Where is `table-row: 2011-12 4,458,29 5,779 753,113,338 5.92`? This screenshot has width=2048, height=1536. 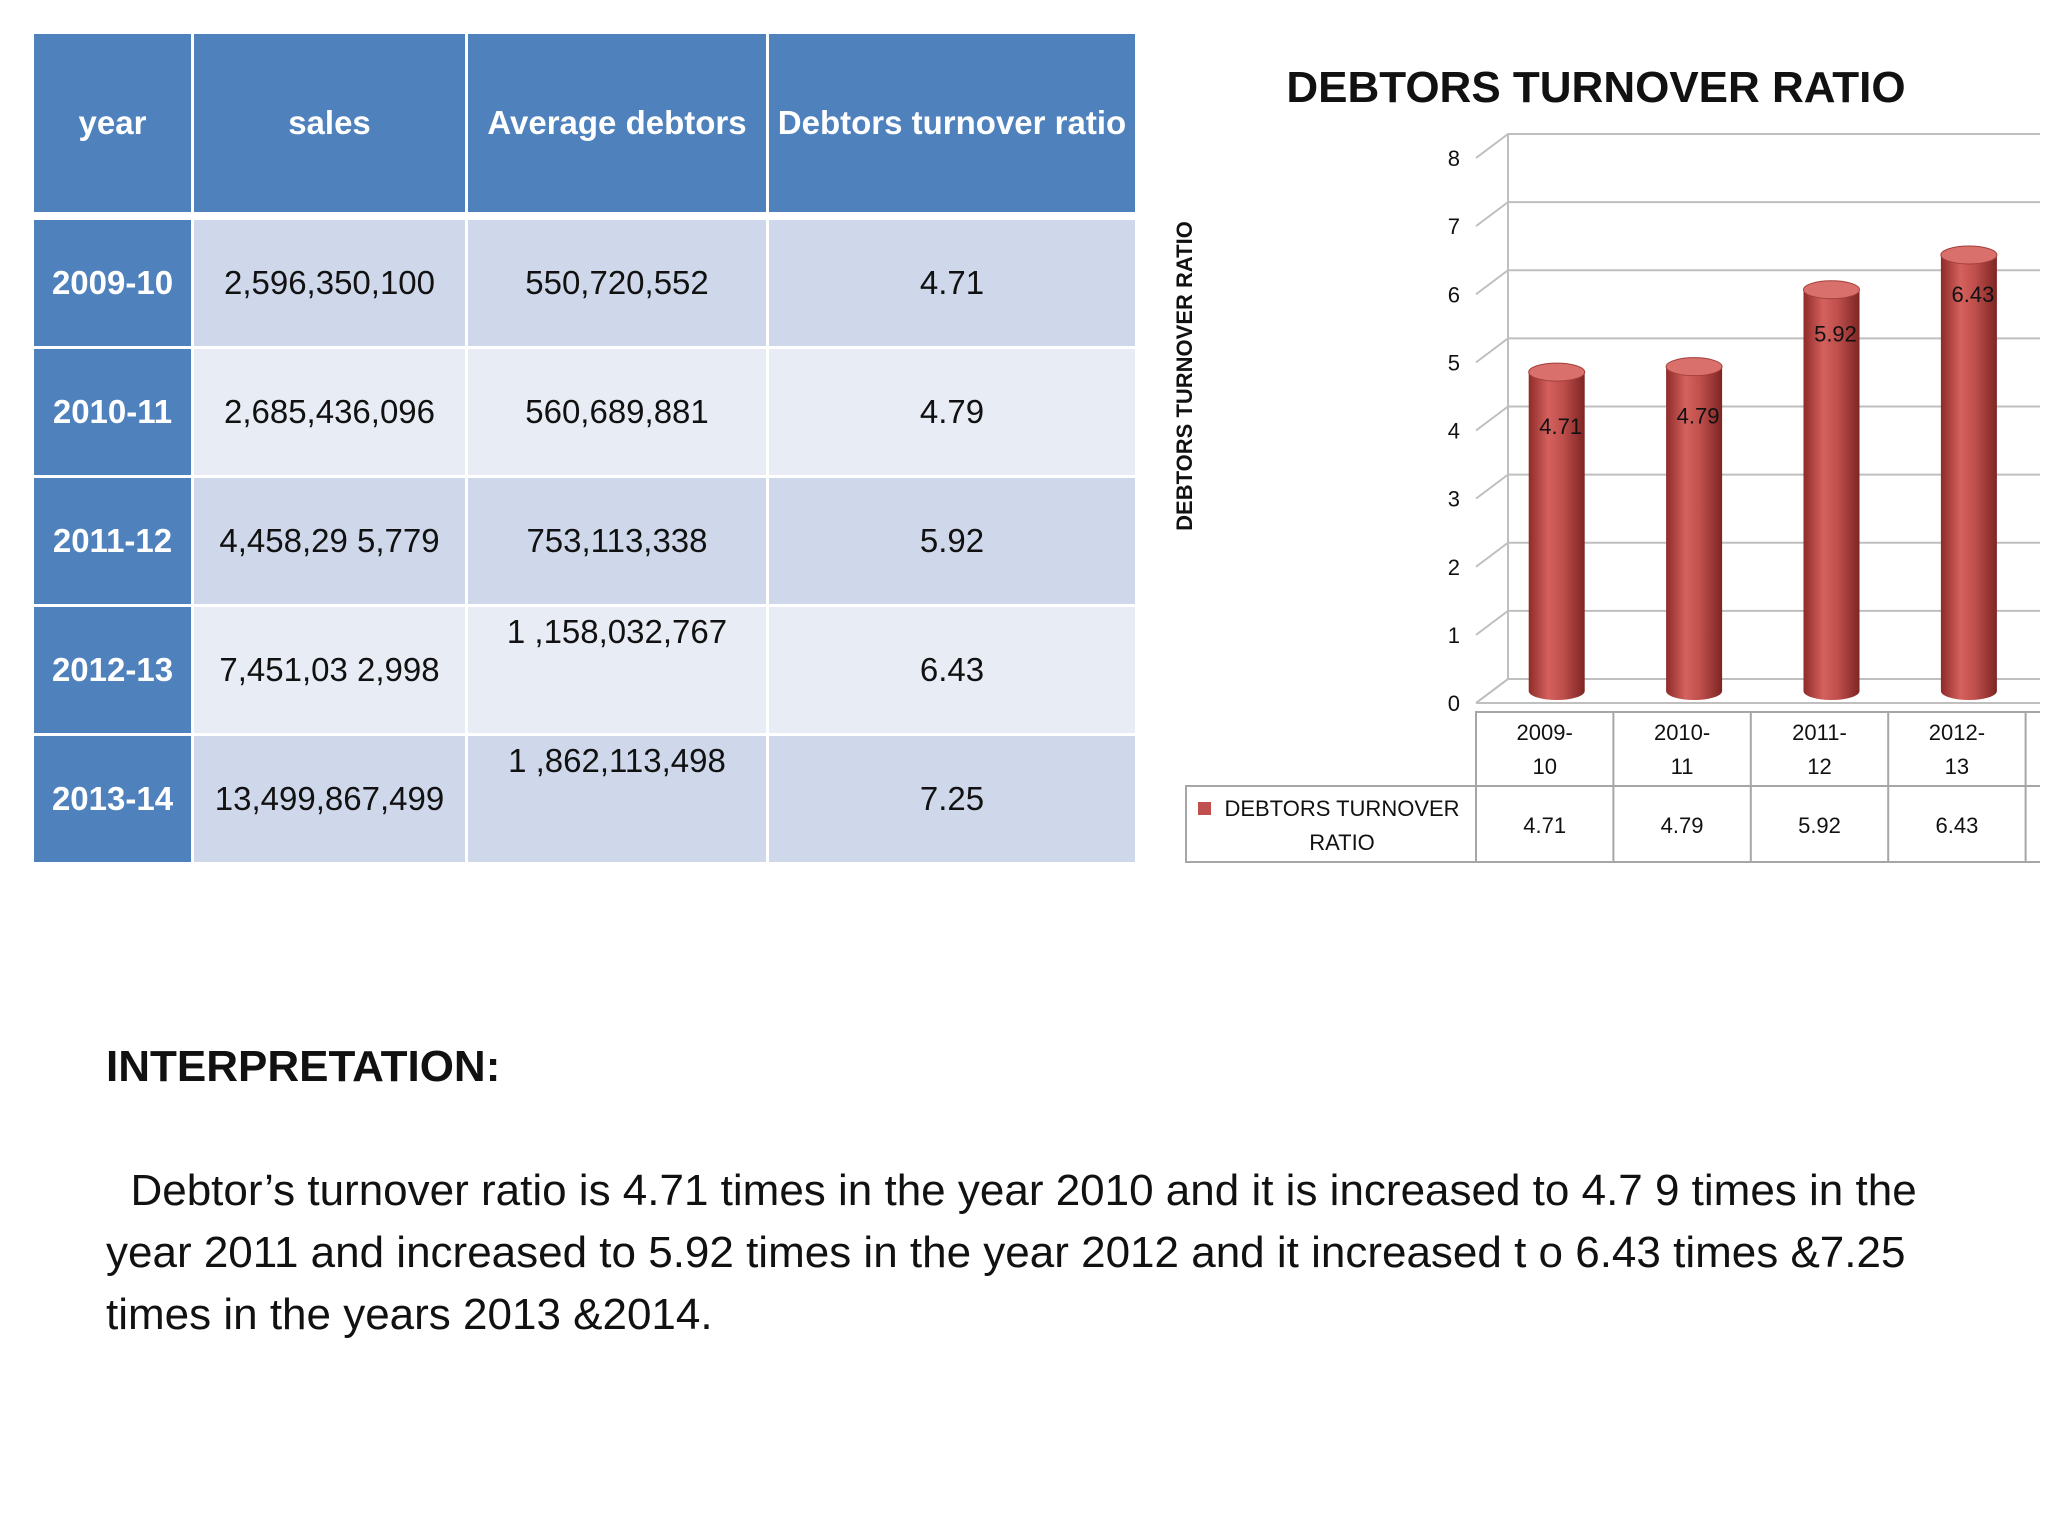 table-row: 2011-12 4,458,29 5,779 753,113,338 5.92 is located at coordinates (584, 541).